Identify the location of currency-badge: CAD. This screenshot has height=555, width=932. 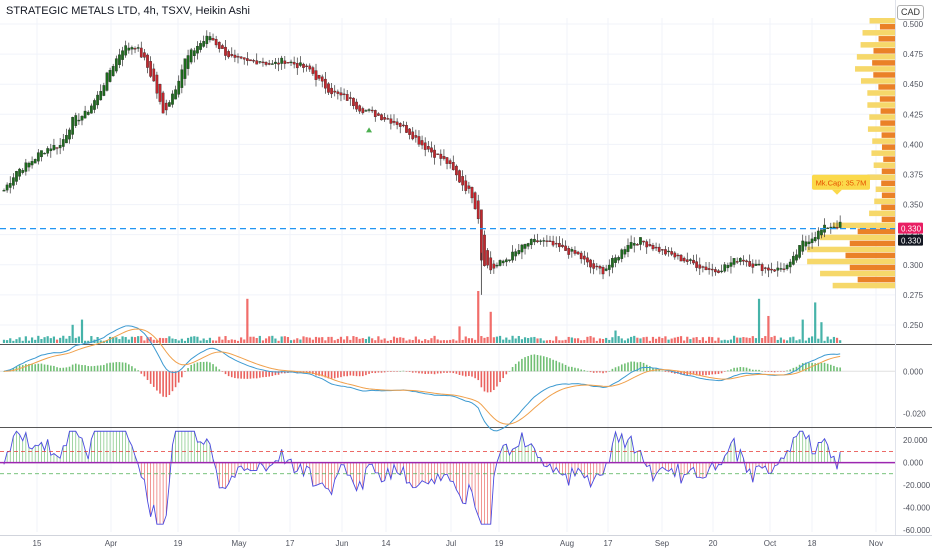
(910, 12).